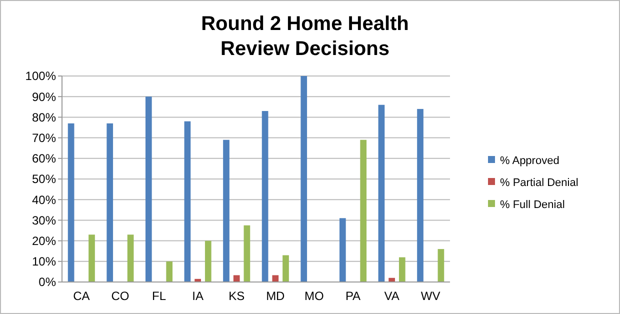  Describe the element at coordinates (44, 97) in the screenshot. I see `y-tick-label: 90%` at that location.